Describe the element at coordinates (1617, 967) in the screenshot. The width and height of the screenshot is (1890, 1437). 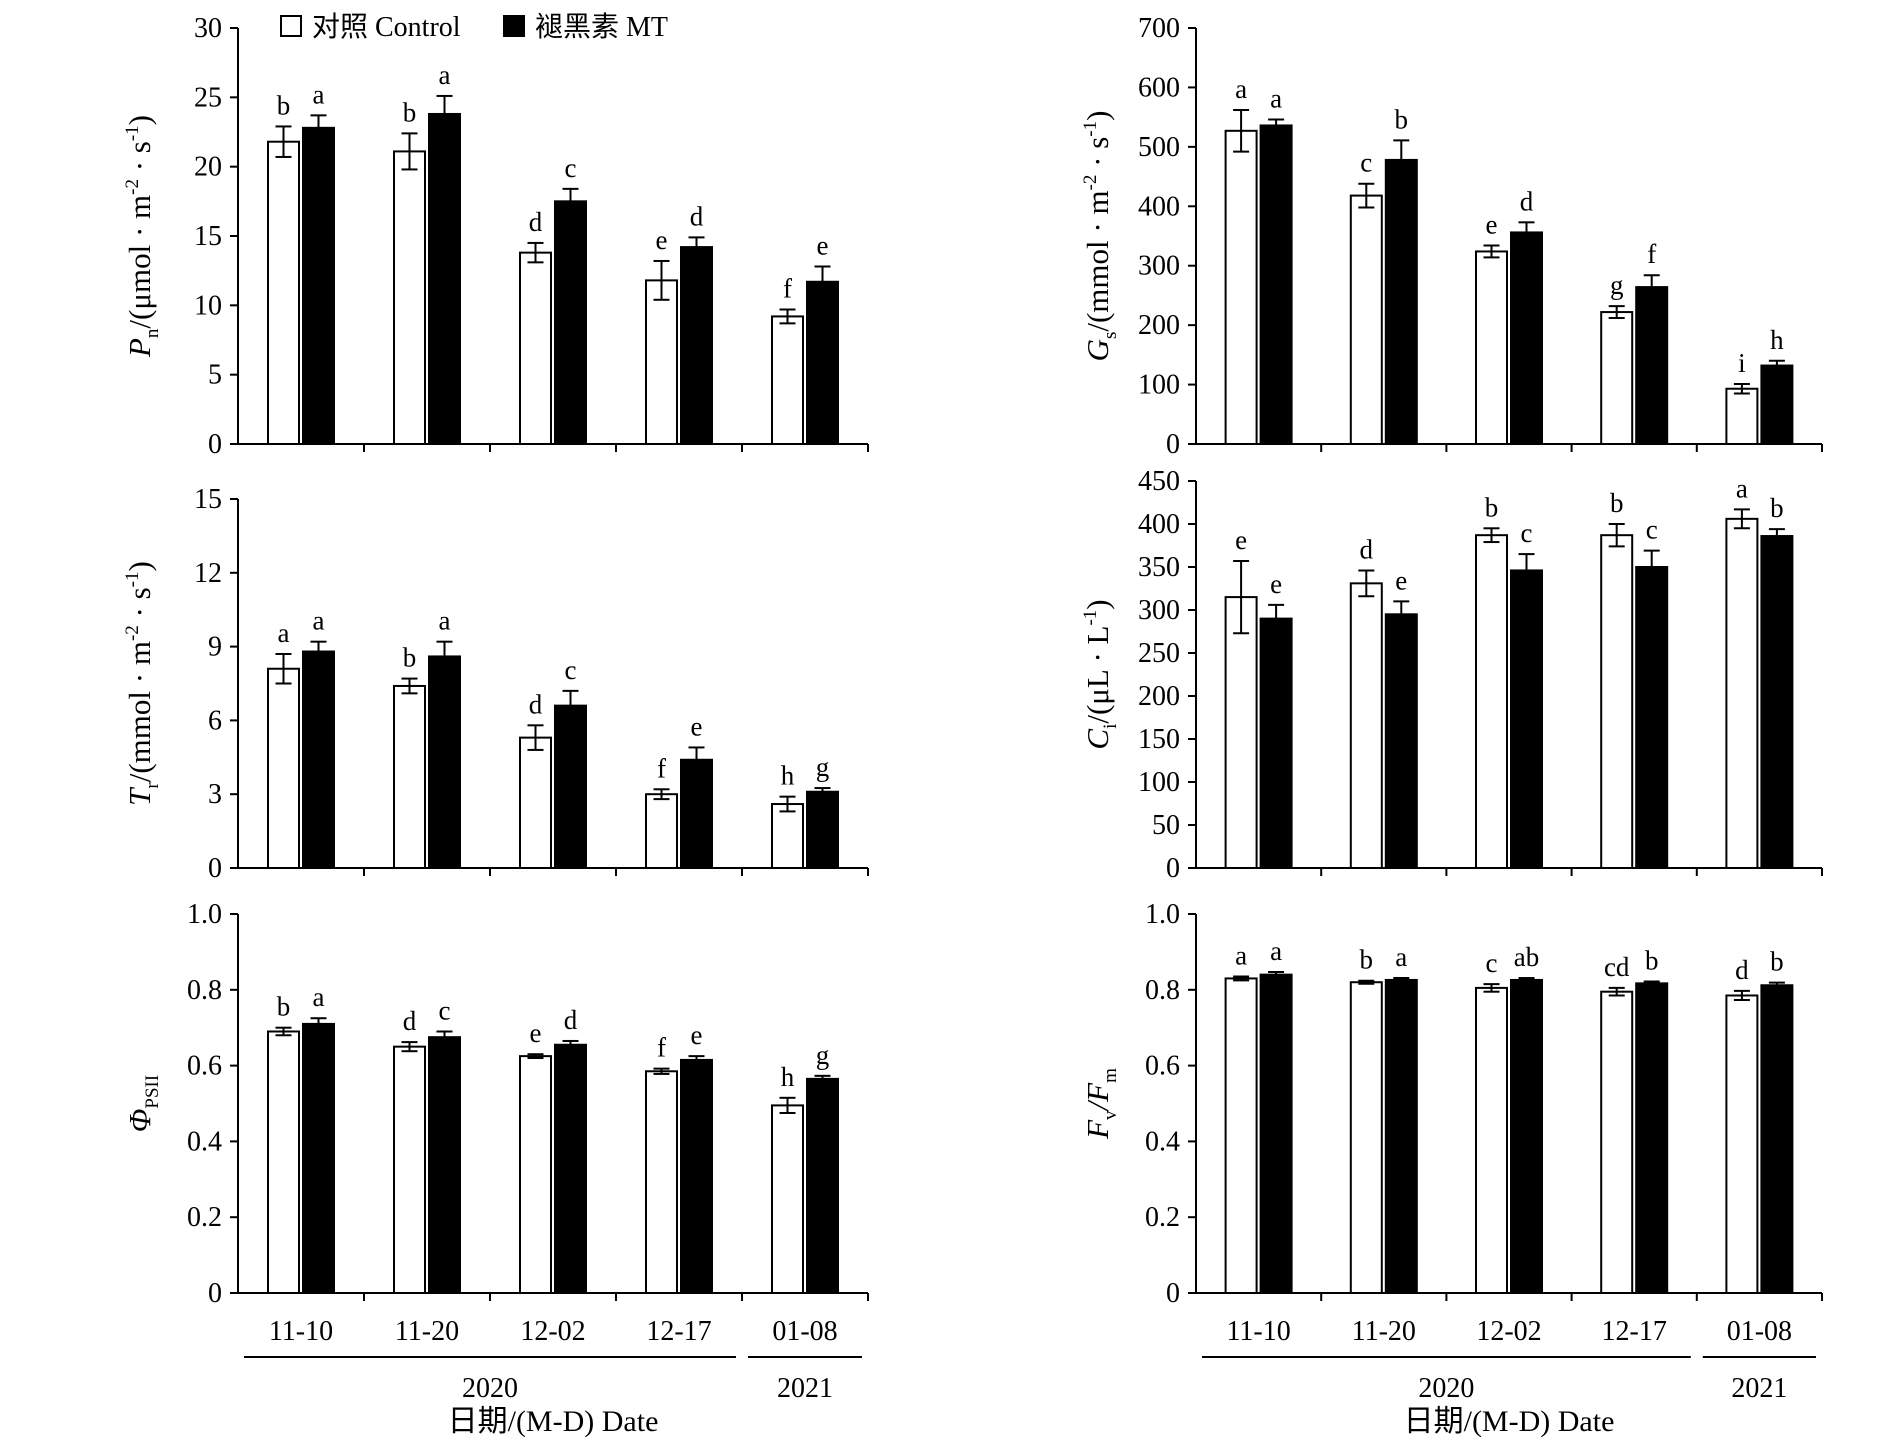
I see `significance-letter: cd` at that location.